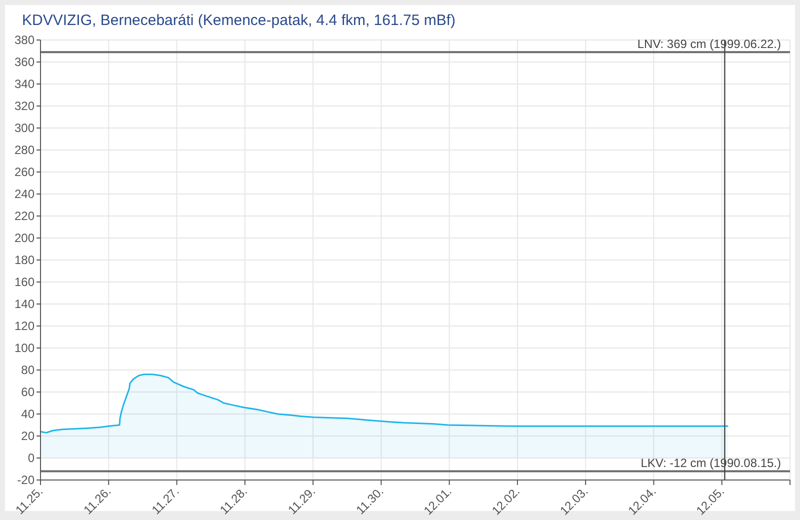 The image size is (800, 520). Describe the element at coordinates (24, 348) in the screenshot. I see `y-tick-label: 100` at that location.